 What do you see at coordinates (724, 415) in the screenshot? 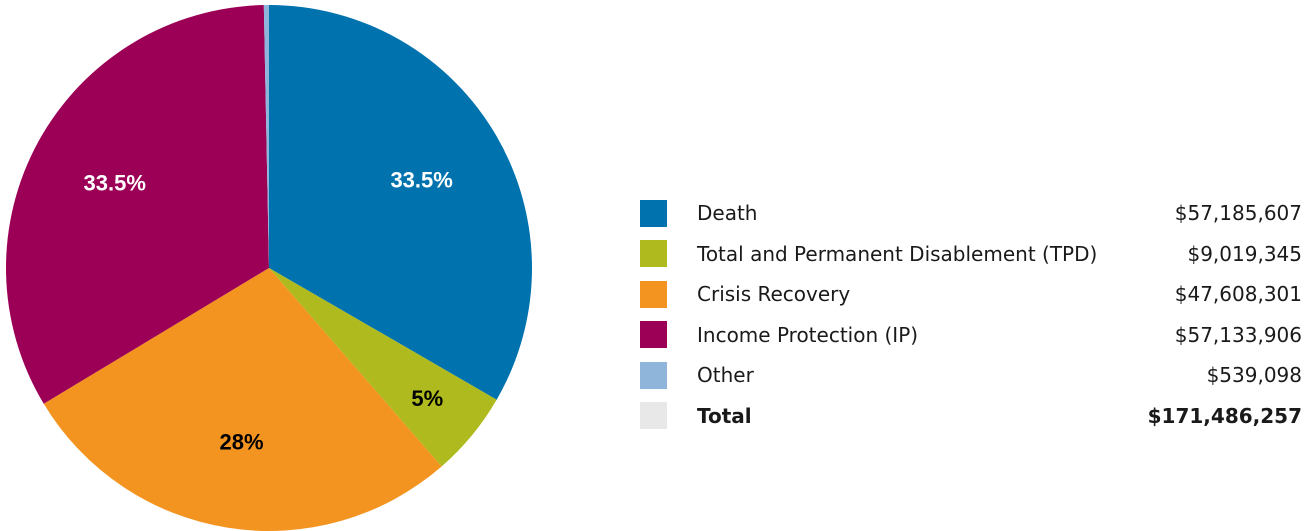
I see `legend-label: Total` at bounding box center [724, 415].